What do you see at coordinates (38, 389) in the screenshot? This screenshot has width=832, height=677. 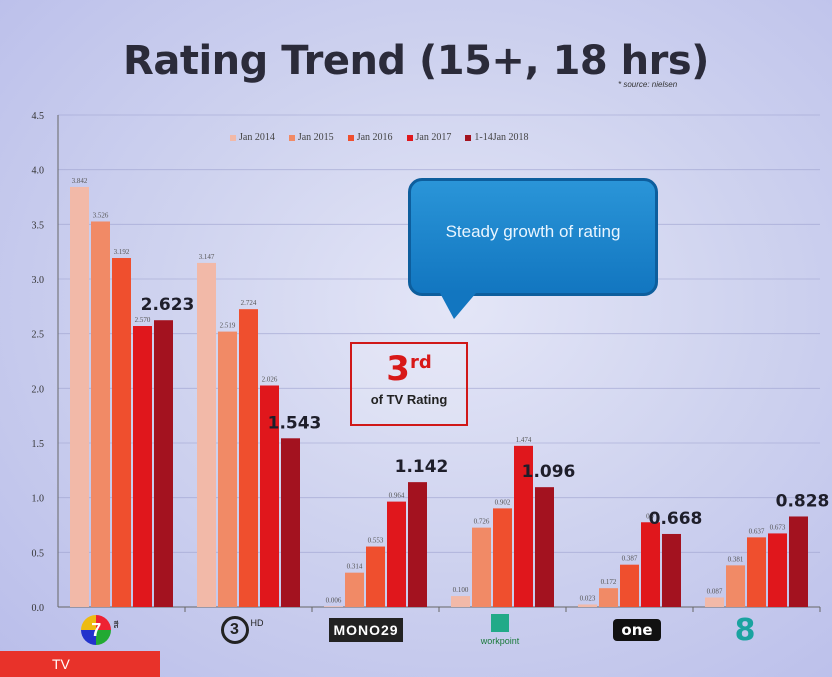 I see `y-tick-label: 2.0` at bounding box center [38, 389].